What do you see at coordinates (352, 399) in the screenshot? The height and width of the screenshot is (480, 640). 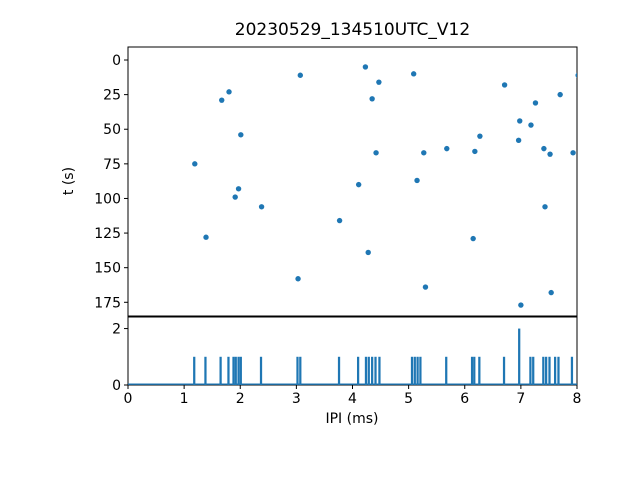 I see `x-tick-label: 4` at bounding box center [352, 399].